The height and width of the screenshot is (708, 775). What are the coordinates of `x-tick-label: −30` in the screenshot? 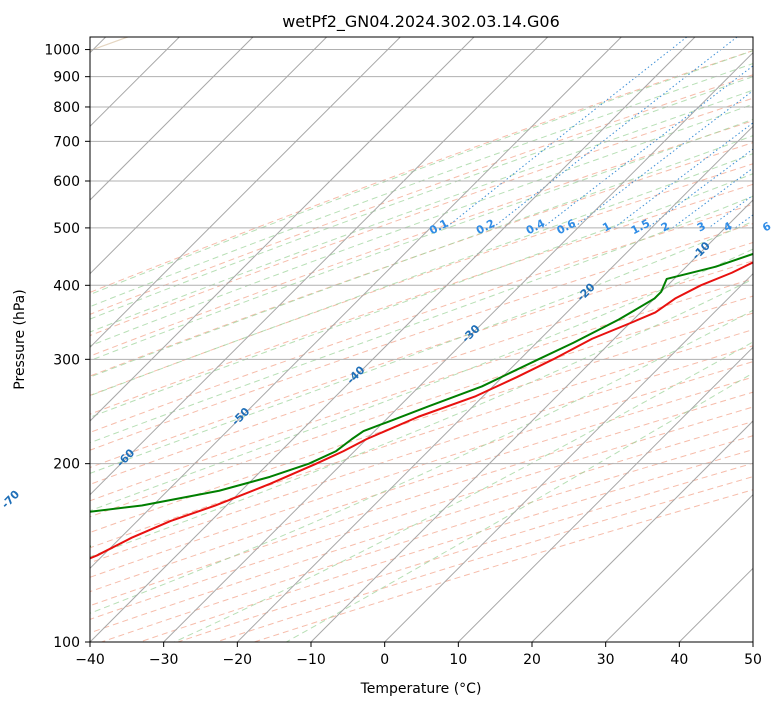 It's located at (164, 660).